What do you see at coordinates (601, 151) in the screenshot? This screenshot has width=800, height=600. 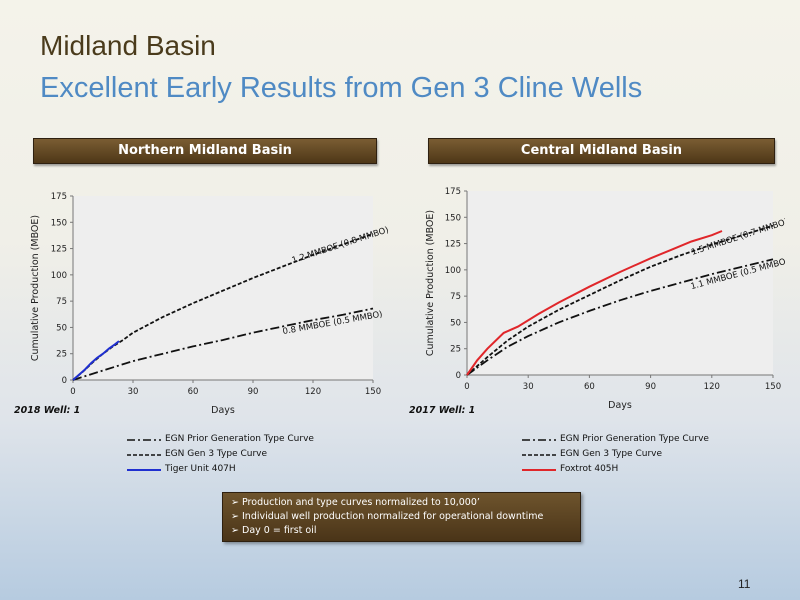 I see `chart-title-central: Central Midland Basin` at bounding box center [601, 151].